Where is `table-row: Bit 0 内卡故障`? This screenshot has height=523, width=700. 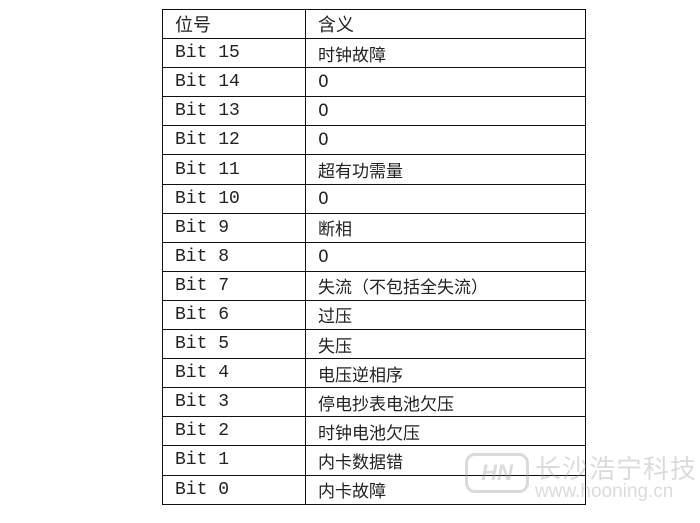 table-row: Bit 0 内卡故障 is located at coordinates (374, 489).